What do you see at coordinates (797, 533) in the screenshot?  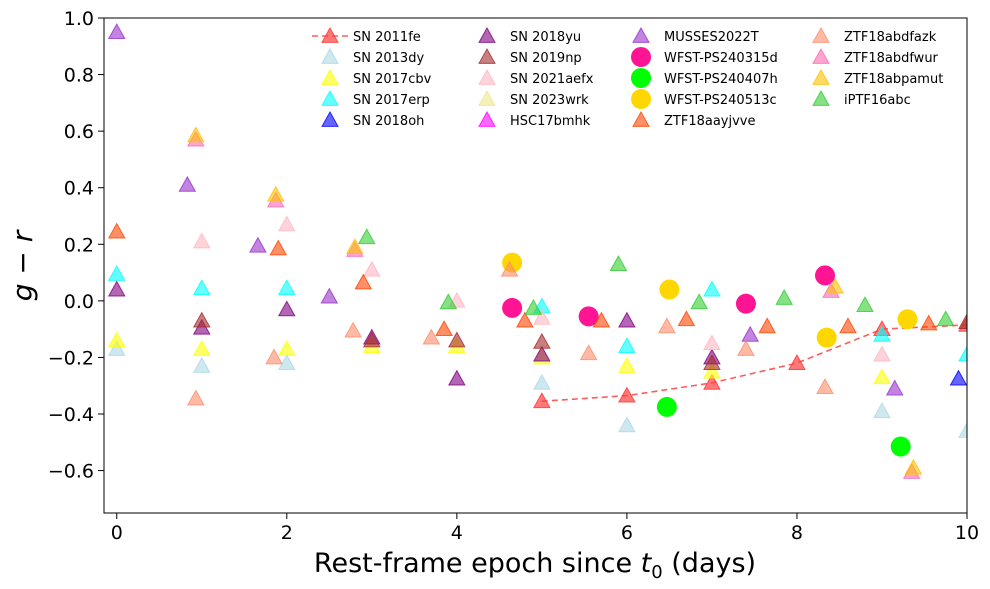 I see `x-tick-label: 8` at bounding box center [797, 533].